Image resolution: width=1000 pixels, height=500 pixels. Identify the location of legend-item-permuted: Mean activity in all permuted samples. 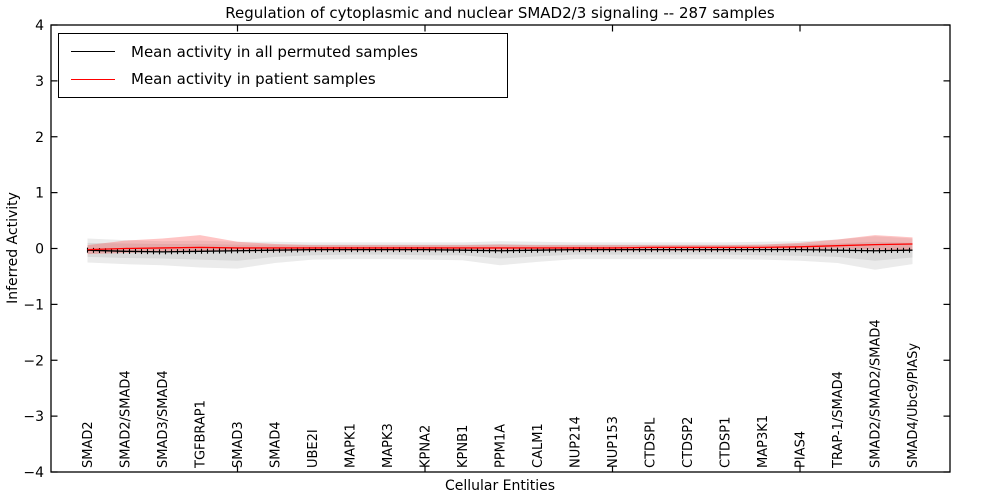
(289, 52).